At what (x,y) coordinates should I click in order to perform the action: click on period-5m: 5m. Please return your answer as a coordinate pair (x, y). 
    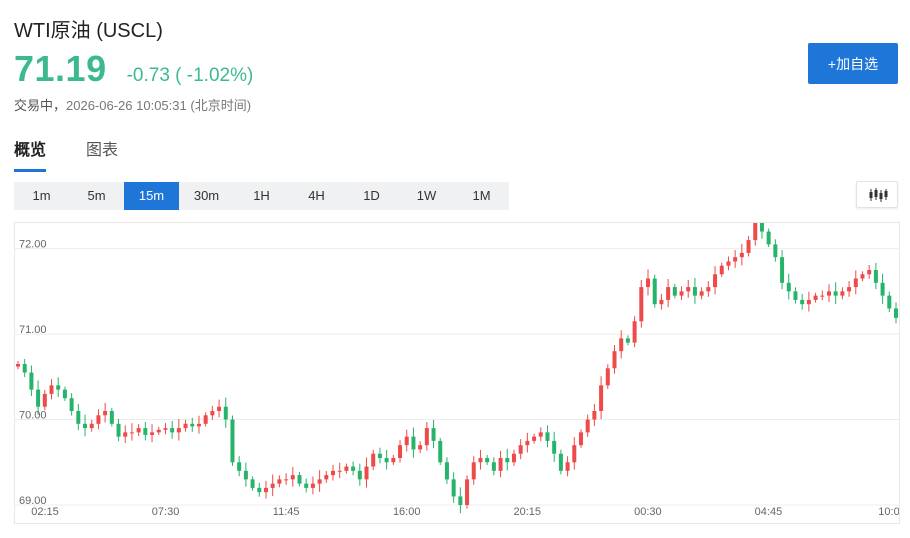
    Looking at the image, I should click on (96, 195).